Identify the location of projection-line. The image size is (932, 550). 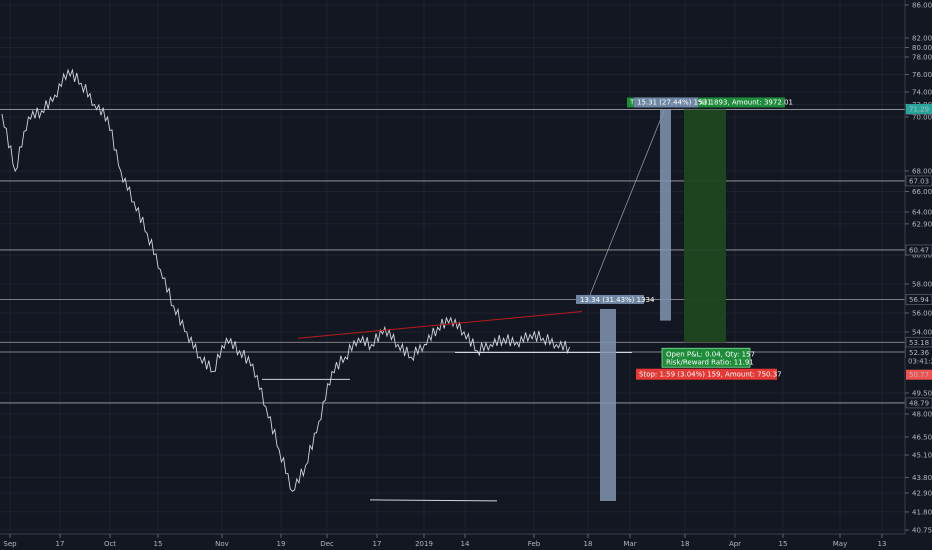
(627, 203).